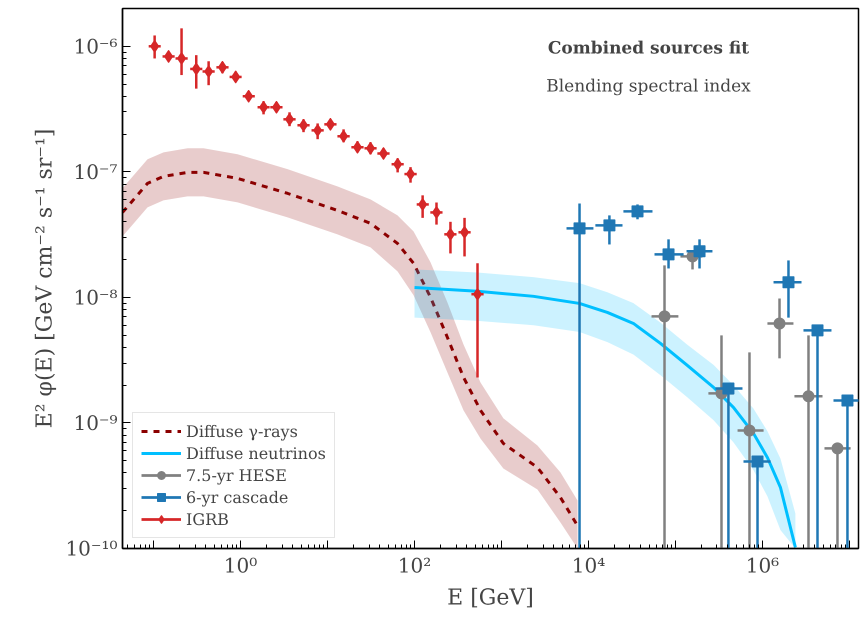 The image size is (861, 622). What do you see at coordinates (95, 297) in the screenshot?
I see `y-tick-label: 10⁻⁸` at bounding box center [95, 297].